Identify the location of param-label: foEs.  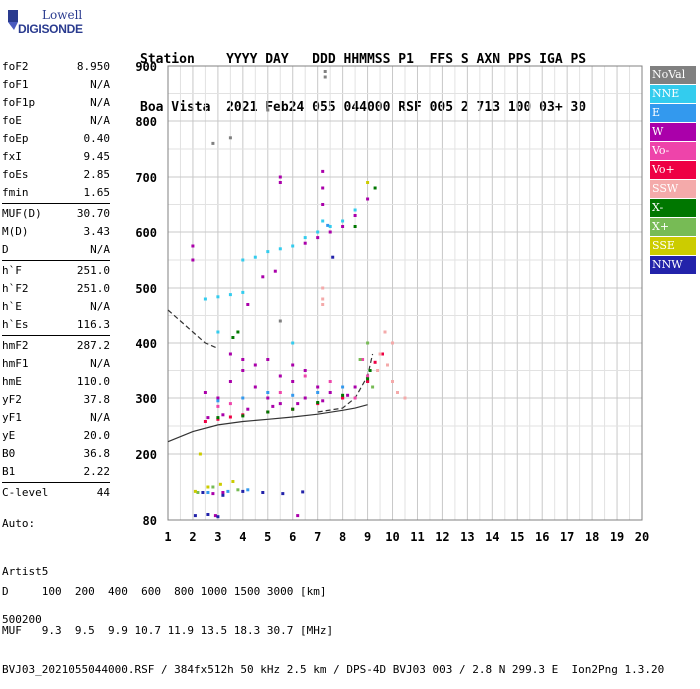
(15, 174).